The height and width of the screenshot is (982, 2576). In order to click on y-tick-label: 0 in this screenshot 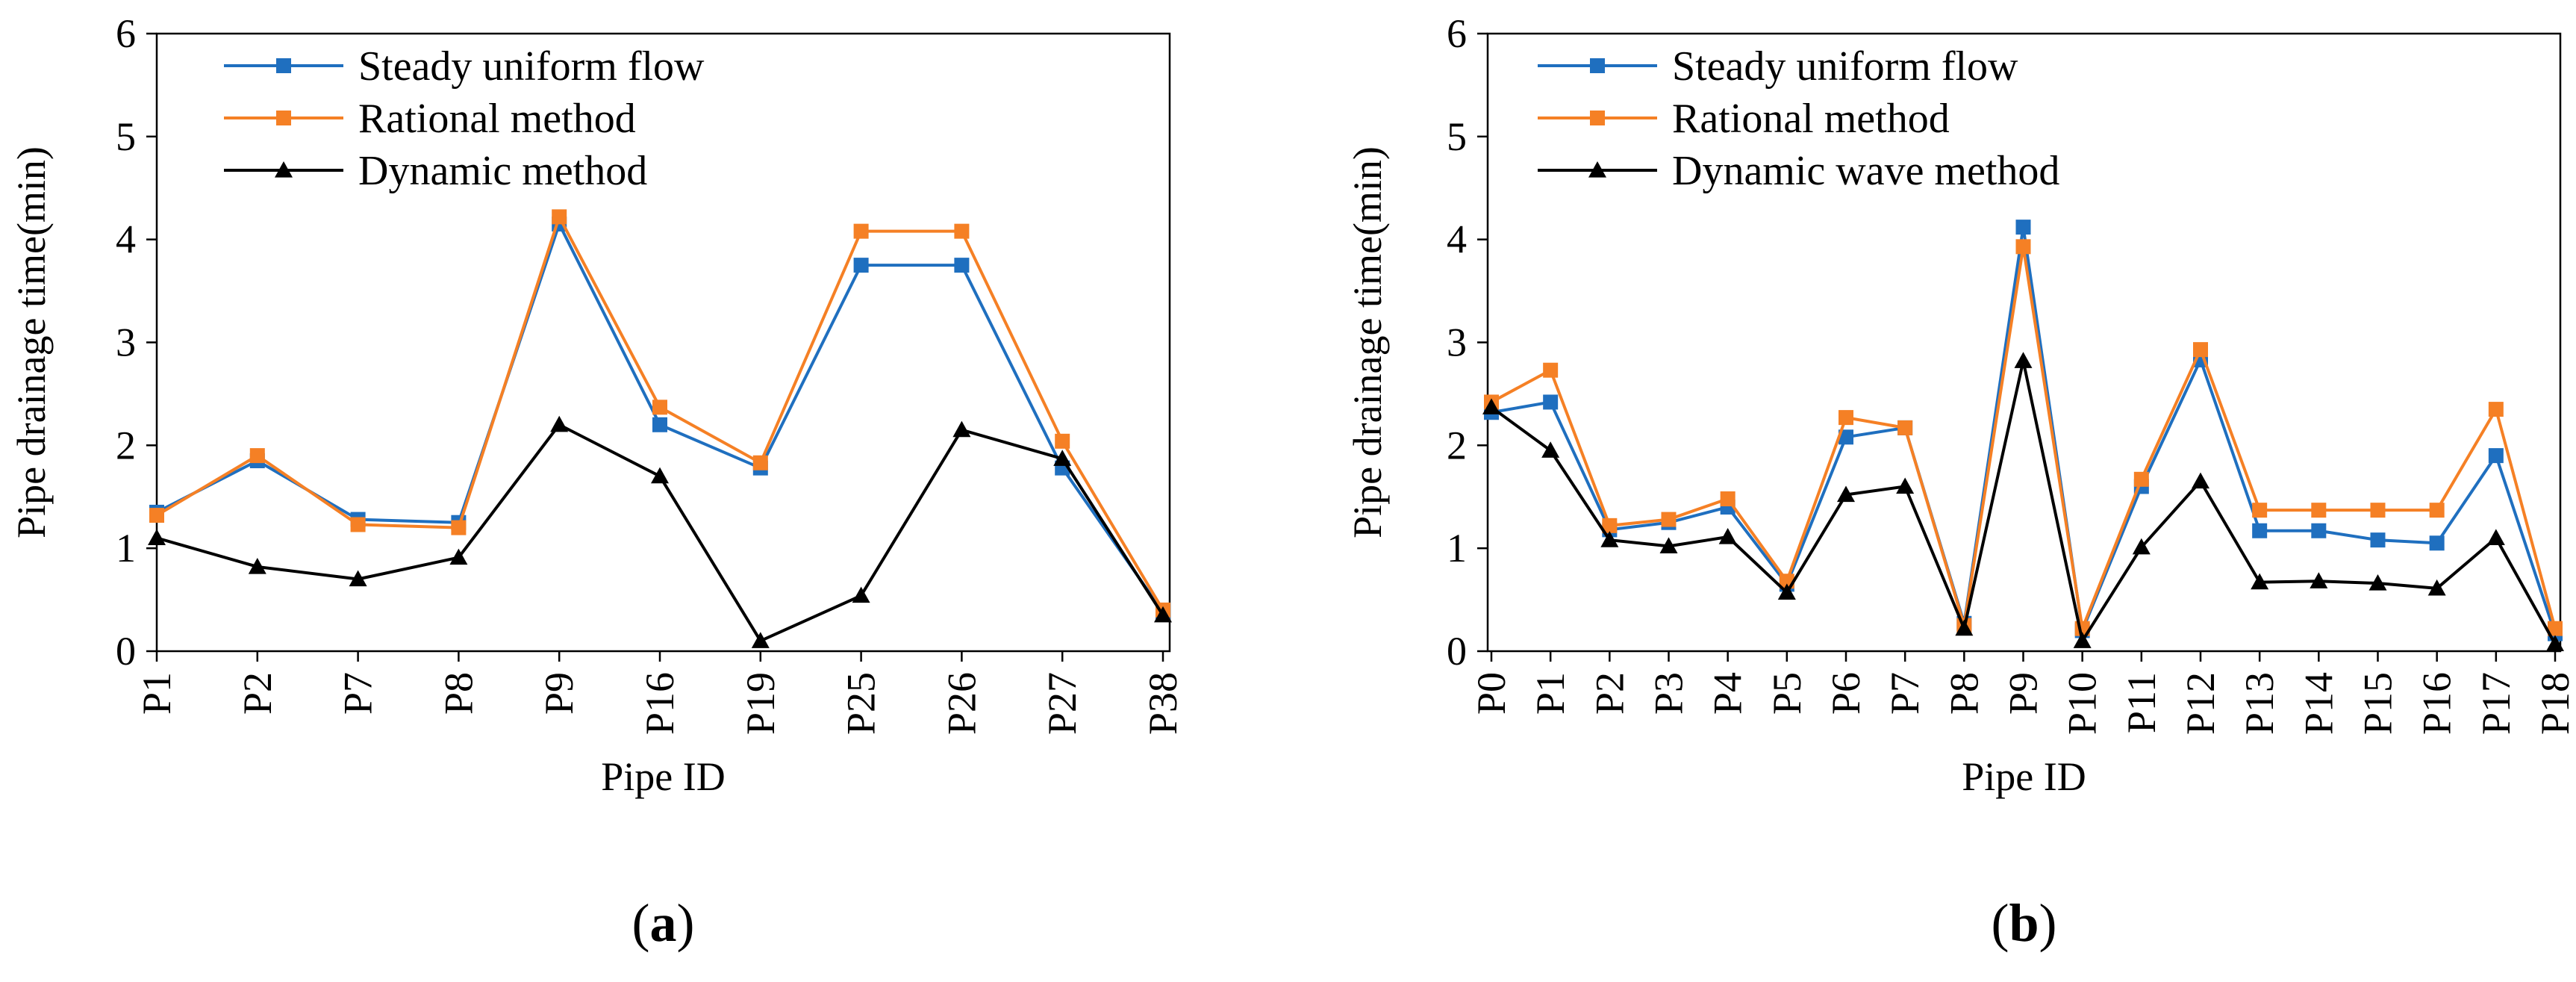, I will do `click(1457, 651)`.